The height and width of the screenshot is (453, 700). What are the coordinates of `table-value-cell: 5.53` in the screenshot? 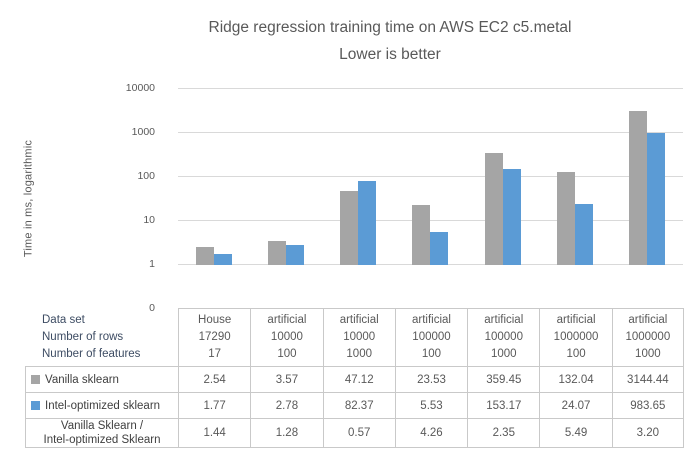 It's located at (431, 405).